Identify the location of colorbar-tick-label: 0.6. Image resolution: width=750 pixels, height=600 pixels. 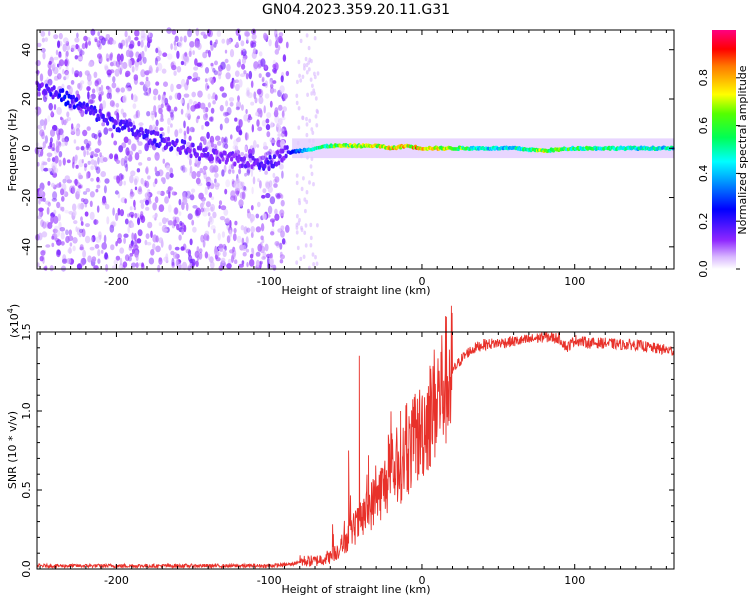
(703, 126).